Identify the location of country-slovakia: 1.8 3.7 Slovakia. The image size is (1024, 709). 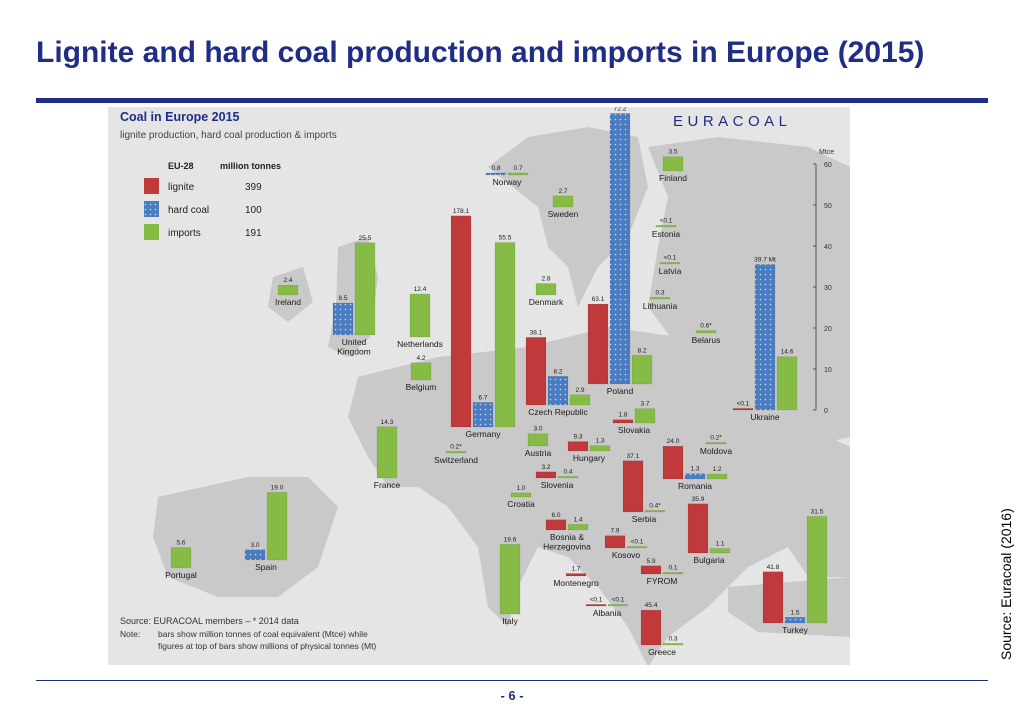
(634, 418).